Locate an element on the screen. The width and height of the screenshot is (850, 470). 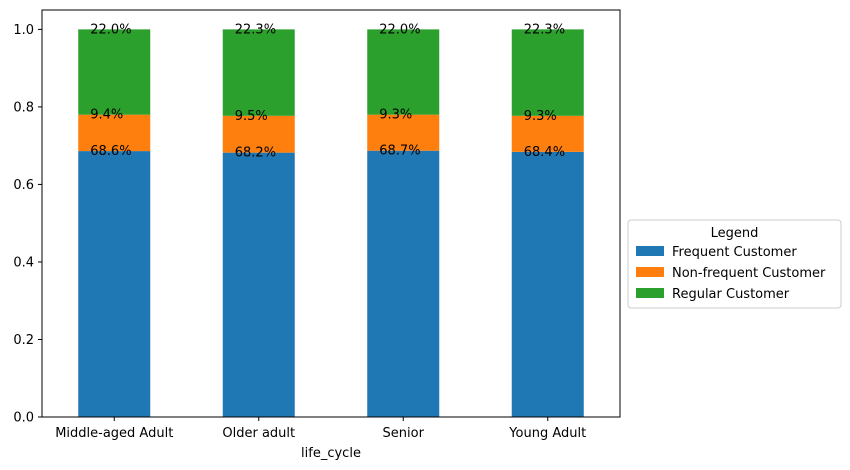
bar-value-label: 68.4% is located at coordinates (544, 152).